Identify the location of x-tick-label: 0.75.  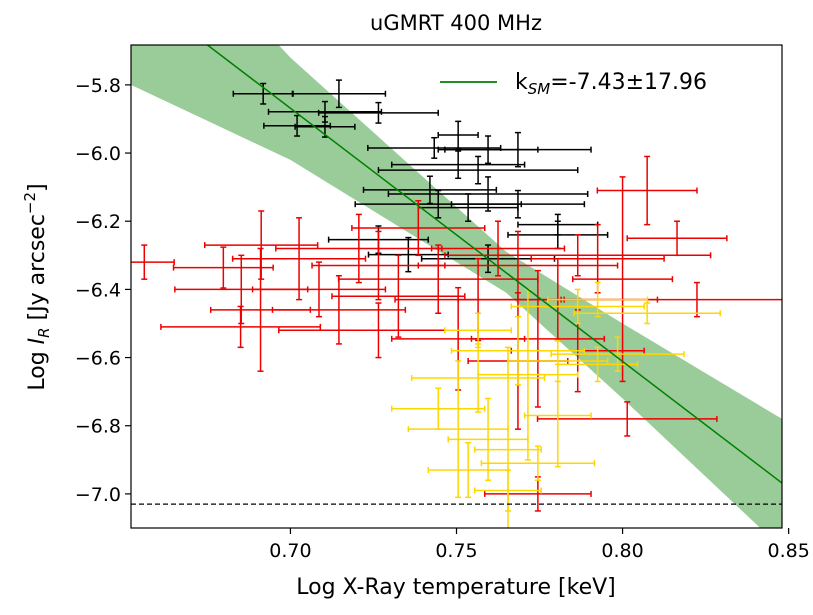
(456, 551).